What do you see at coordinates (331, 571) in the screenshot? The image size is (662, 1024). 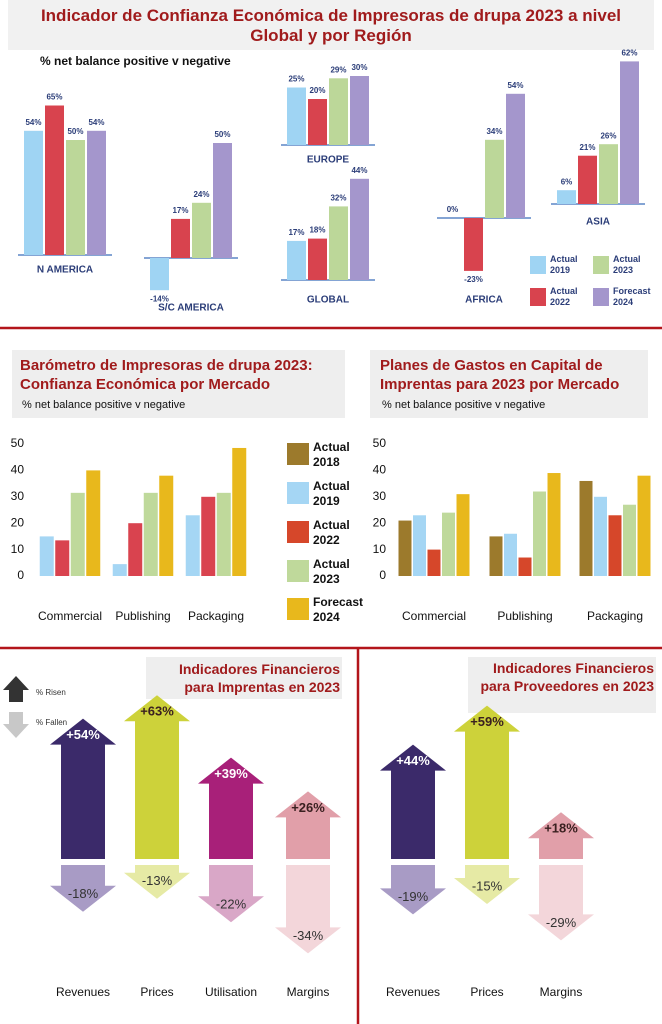 I see `legend-label: Actual 2023` at bounding box center [331, 571].